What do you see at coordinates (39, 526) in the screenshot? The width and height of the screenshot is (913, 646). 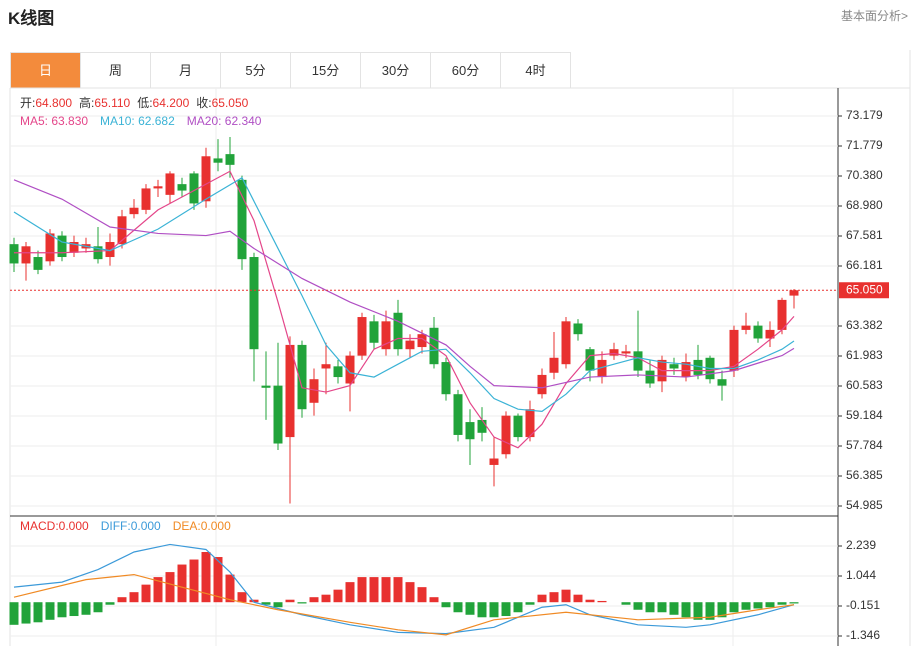 I see `legend-name: MACD:` at bounding box center [39, 526].